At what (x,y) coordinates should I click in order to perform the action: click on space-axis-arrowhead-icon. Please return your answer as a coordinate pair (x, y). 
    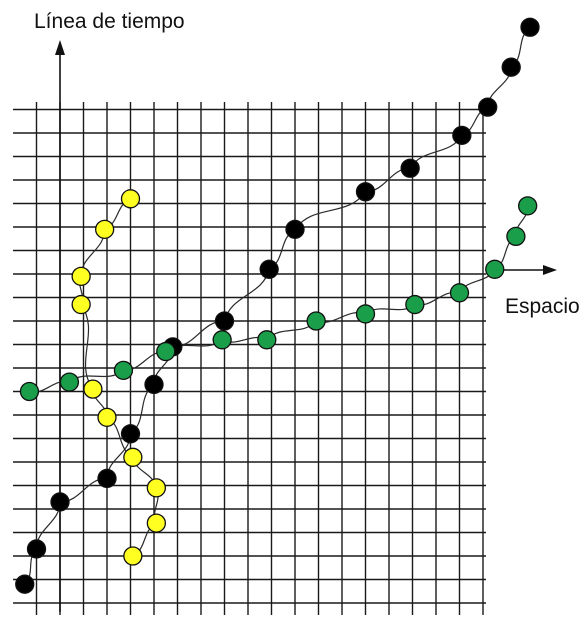
    Looking at the image, I should click on (550, 270).